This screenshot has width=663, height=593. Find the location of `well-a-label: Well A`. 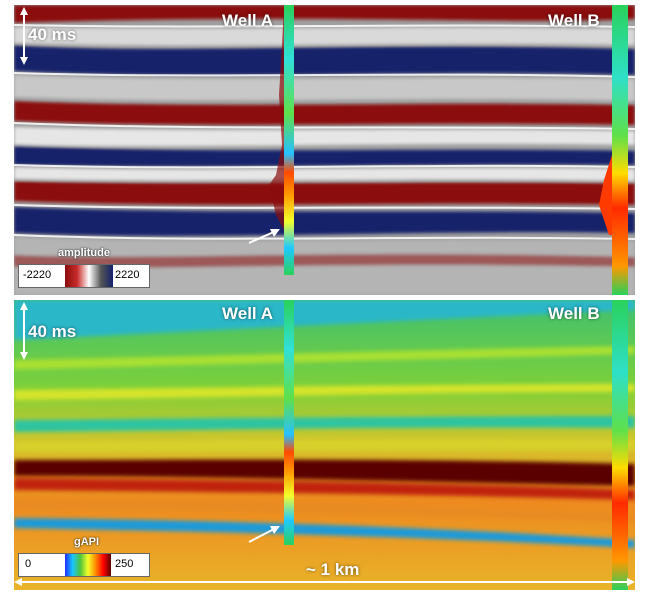

well-a-label: Well A is located at coordinates (248, 20).